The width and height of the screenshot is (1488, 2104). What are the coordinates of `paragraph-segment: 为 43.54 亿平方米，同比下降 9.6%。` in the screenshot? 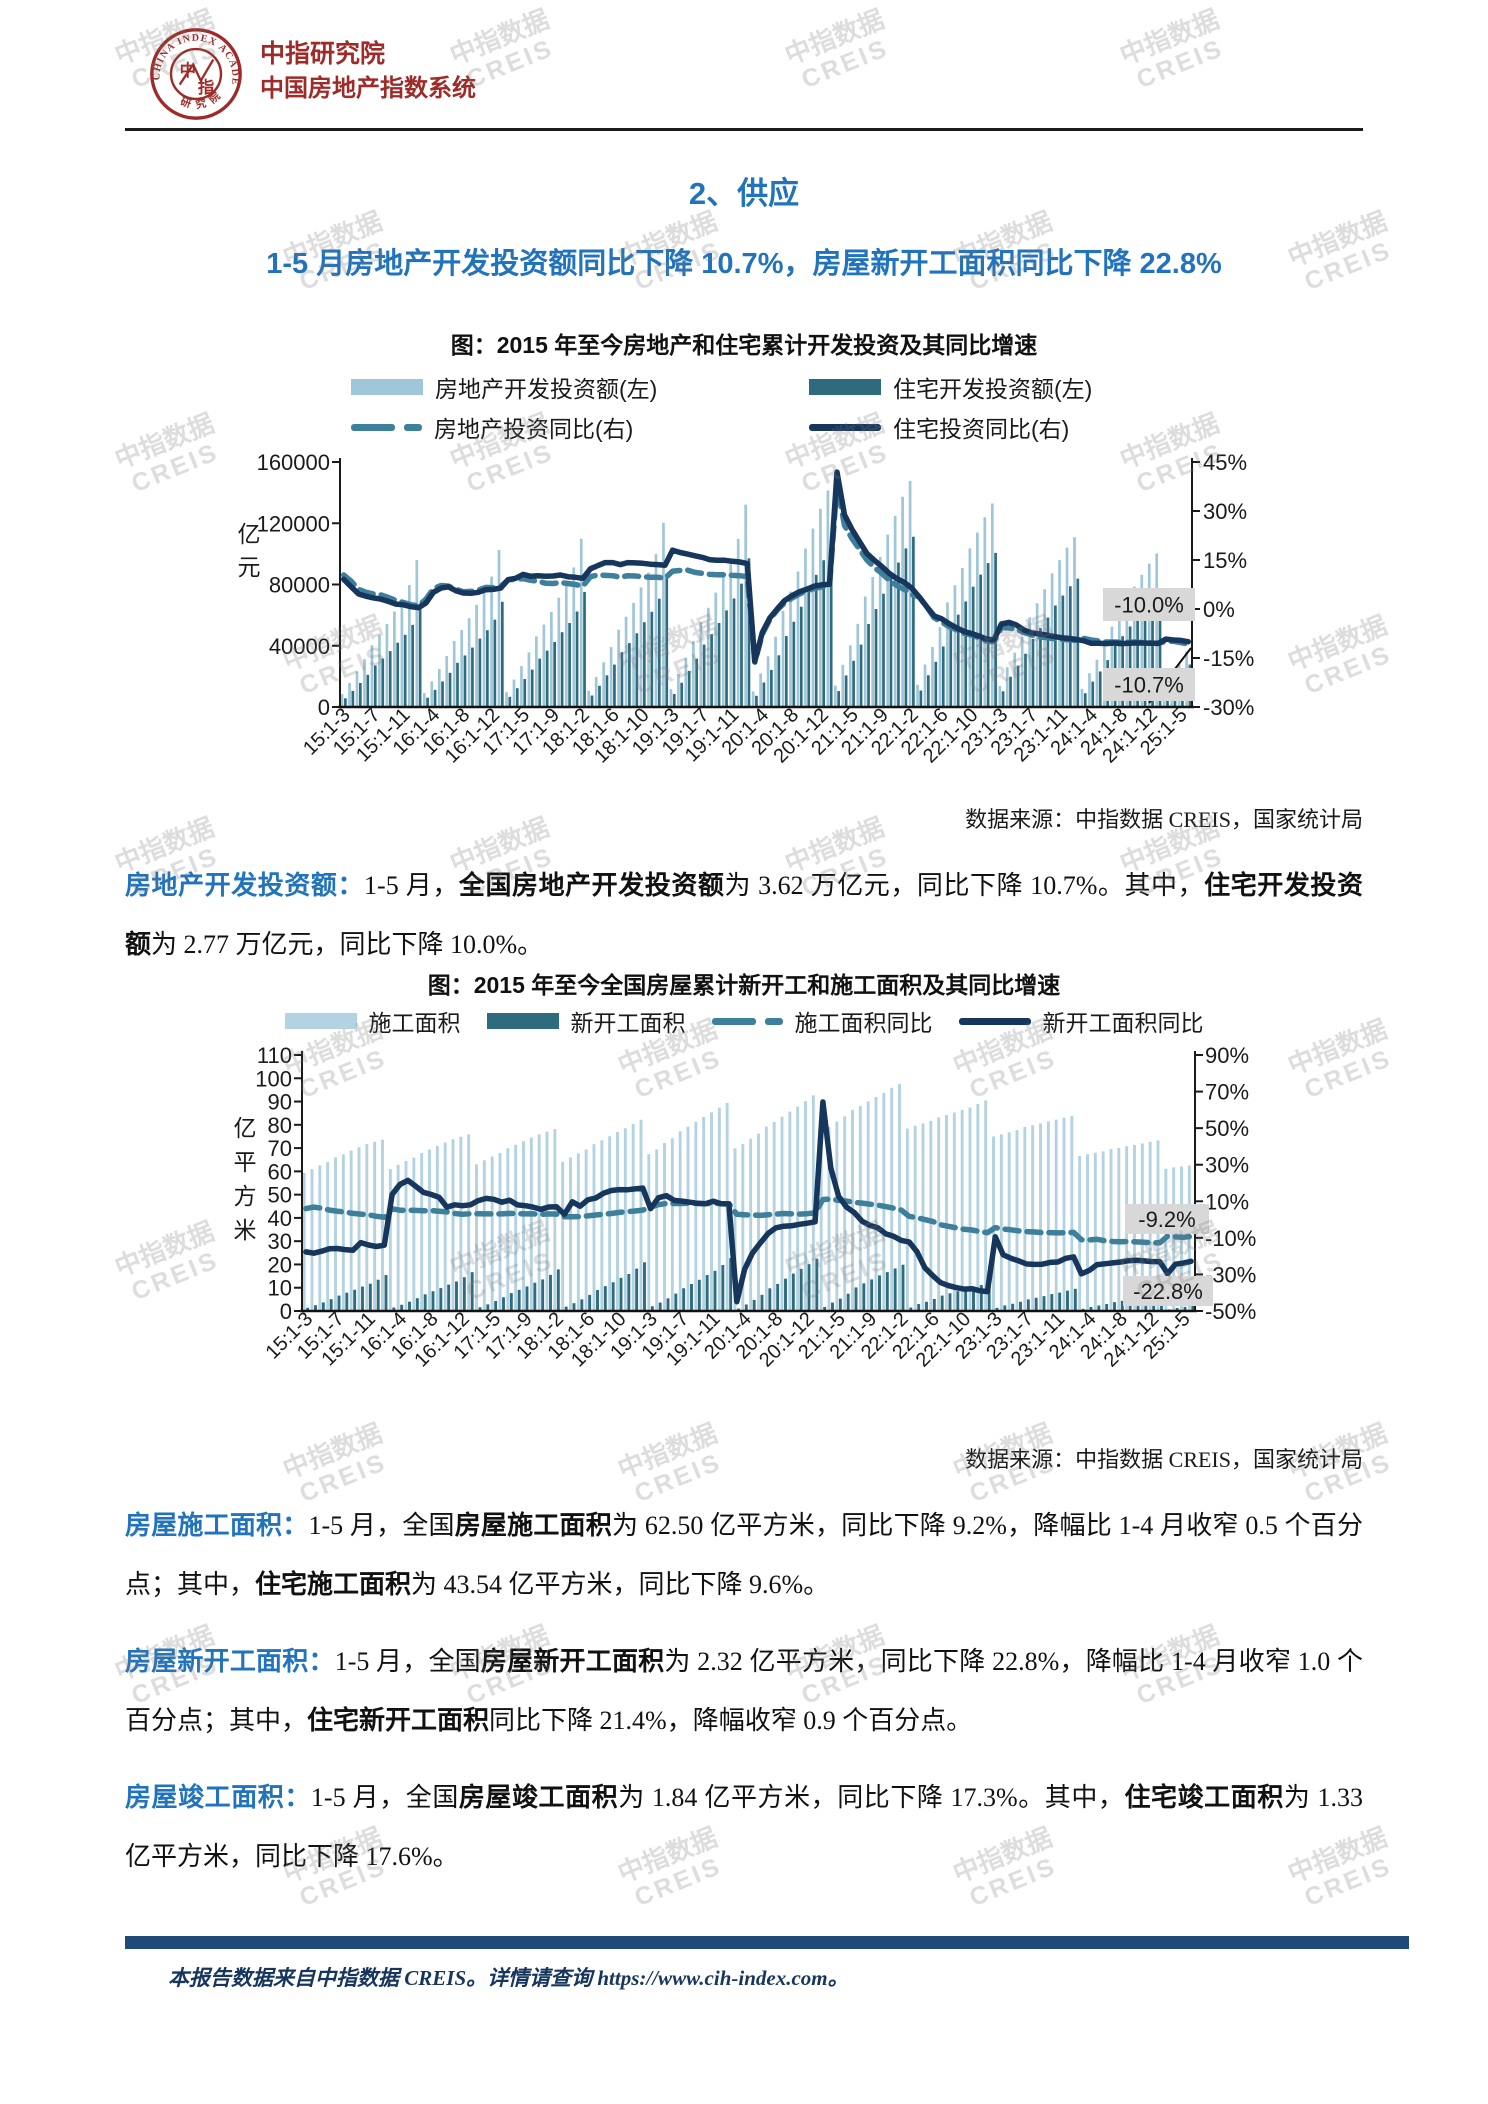 It's located at (620, 1584).